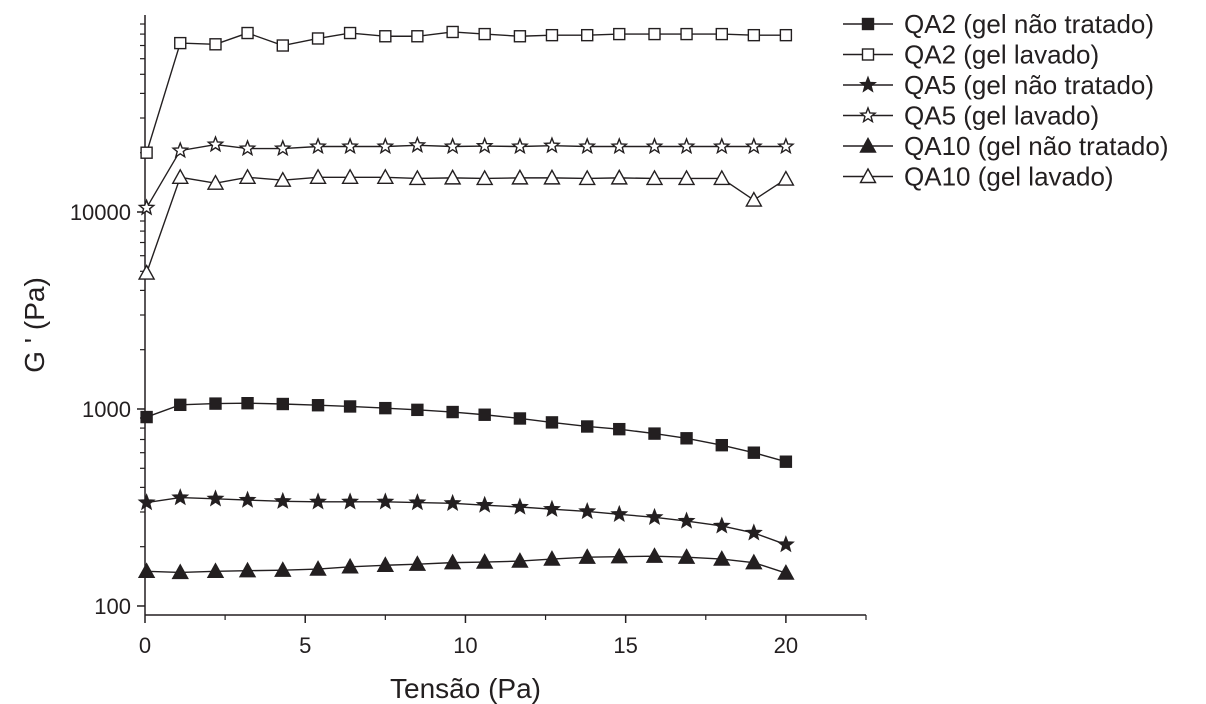  I want to click on legend-entry: QA2 (gel lavado), so click(971, 55).